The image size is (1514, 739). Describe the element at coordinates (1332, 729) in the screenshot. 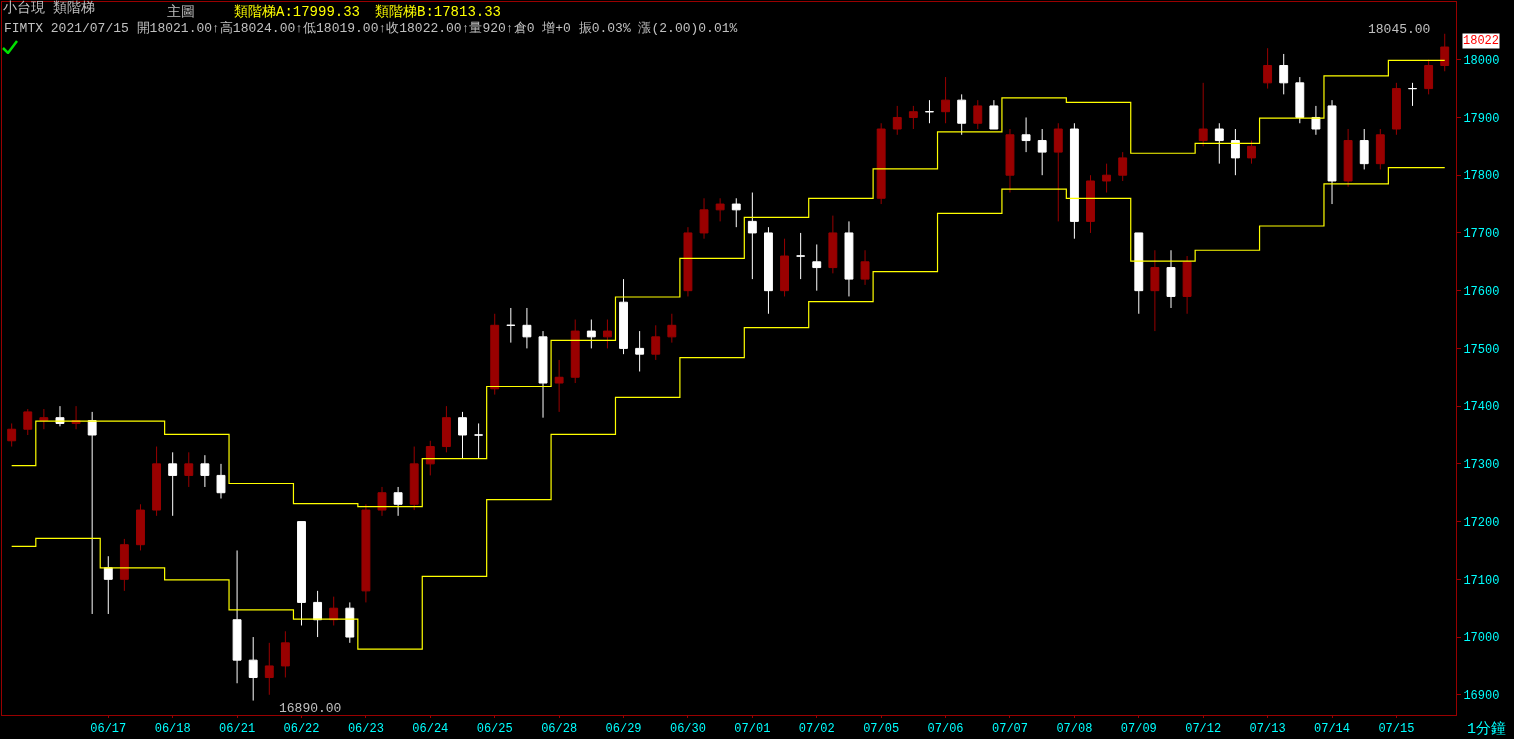

I see `x-tick-label: 07/14` at that location.